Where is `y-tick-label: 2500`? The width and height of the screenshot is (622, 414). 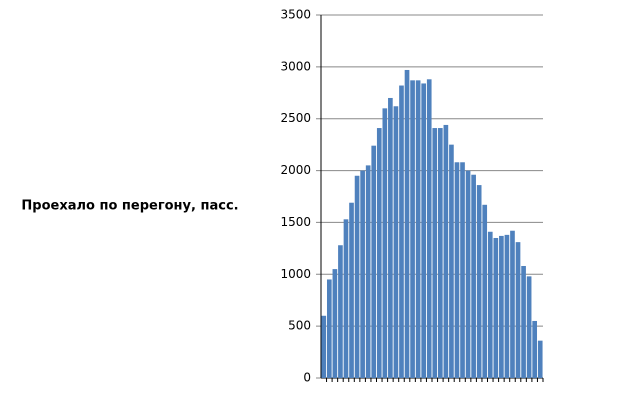
y-tick-label: 2500 is located at coordinates (295, 118).